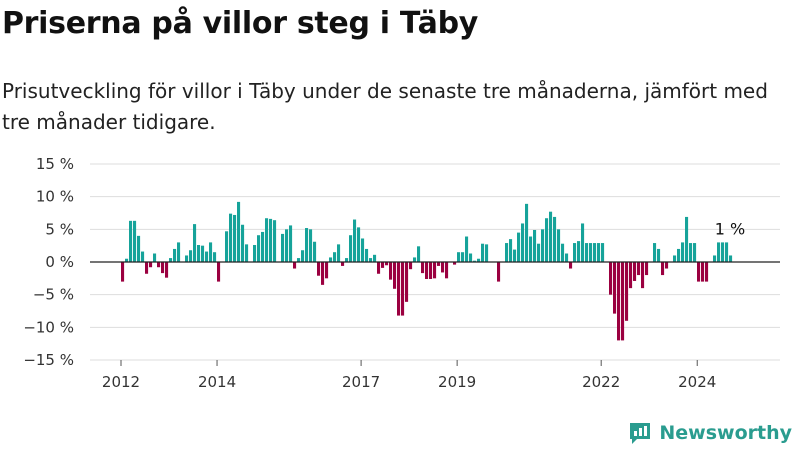 The height and width of the screenshot is (450, 800). I want to click on y-tick-label: −5 %, so click(53, 295).